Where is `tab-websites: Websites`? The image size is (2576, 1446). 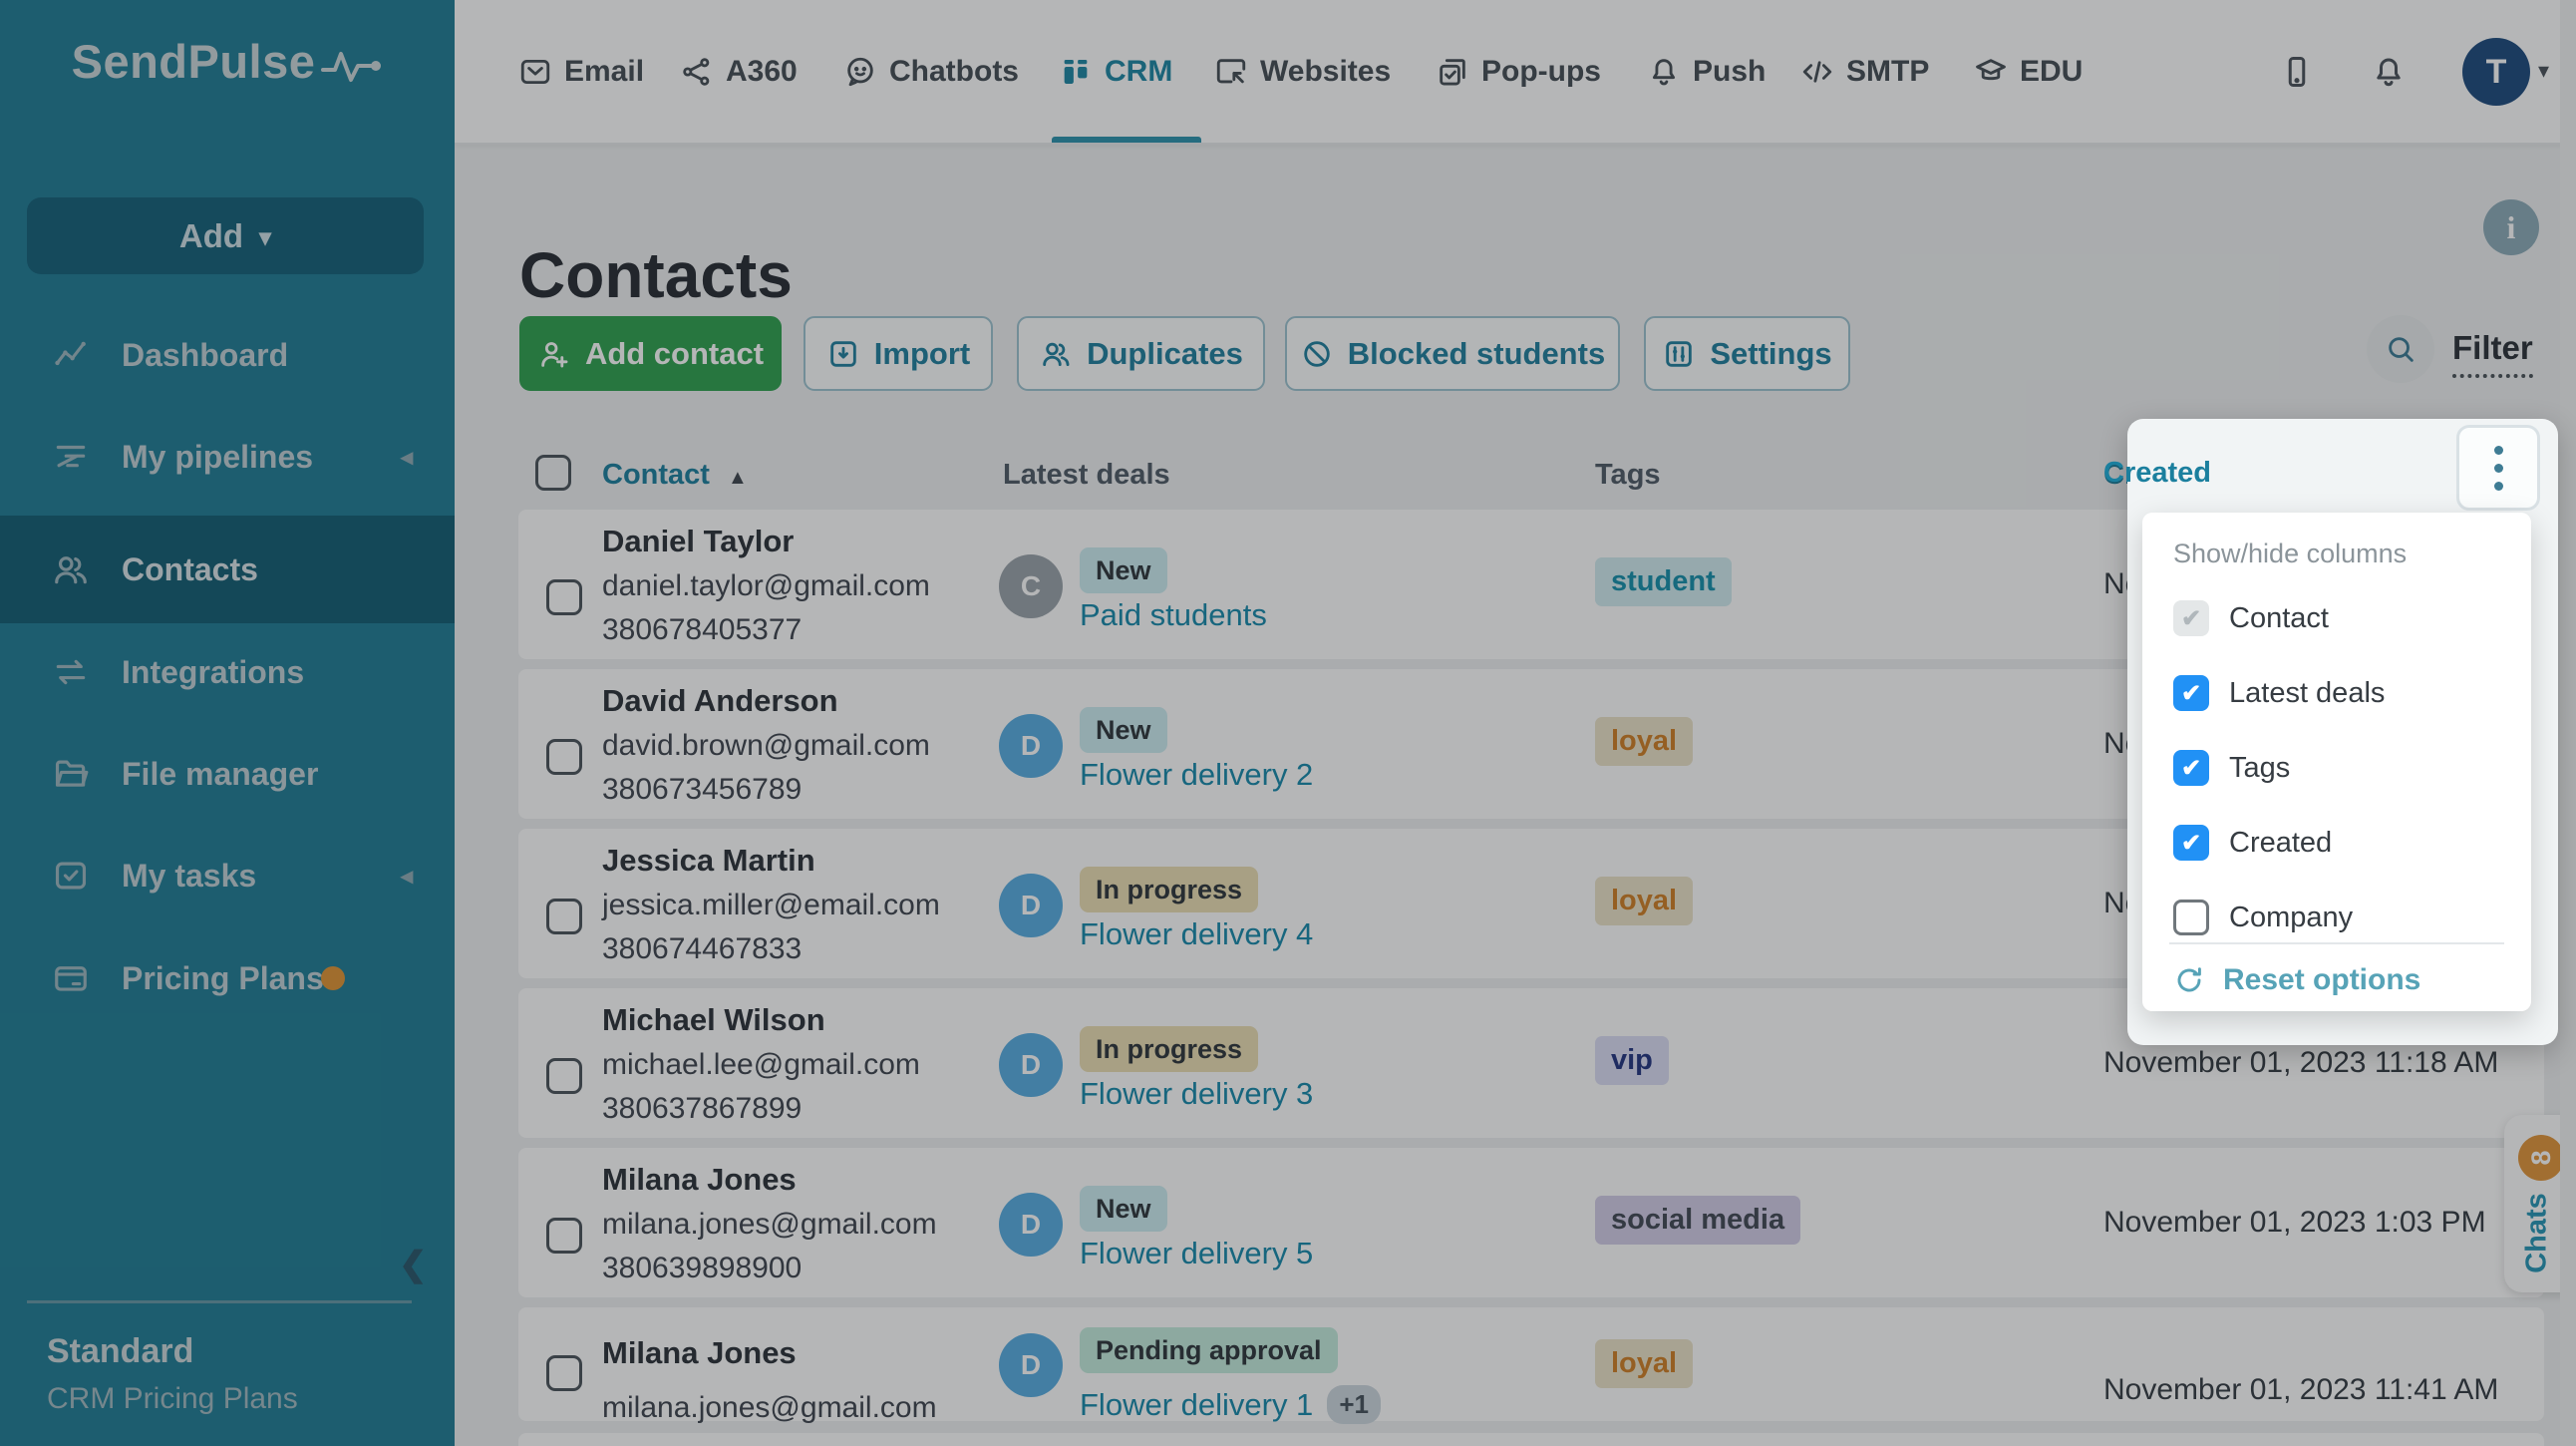 tab-websites: Websites is located at coordinates (1302, 71).